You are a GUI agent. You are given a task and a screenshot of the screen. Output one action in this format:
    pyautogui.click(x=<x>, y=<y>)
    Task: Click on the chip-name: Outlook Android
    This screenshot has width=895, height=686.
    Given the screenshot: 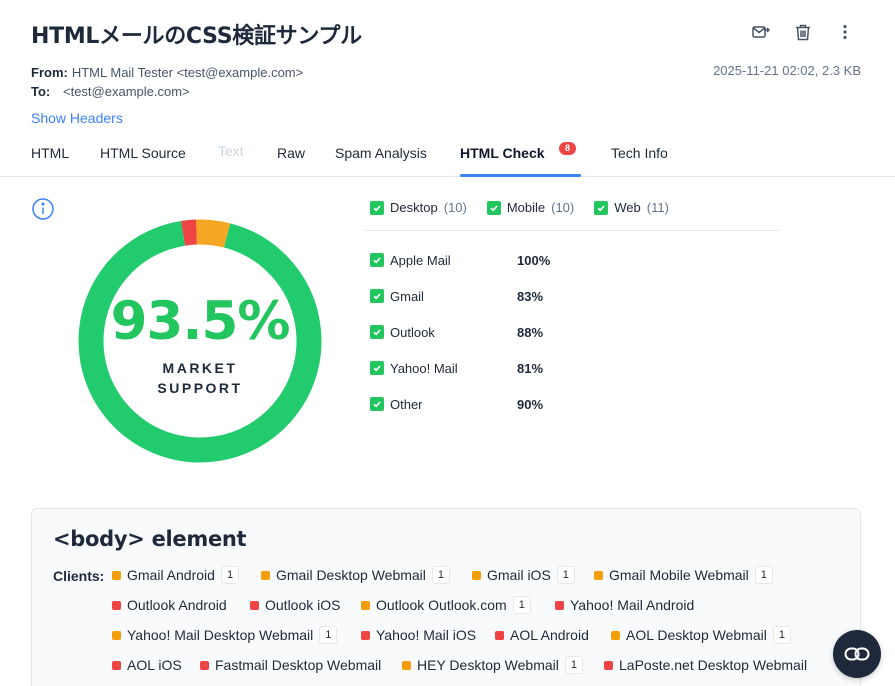 What is the action you would take?
    pyautogui.click(x=177, y=605)
    